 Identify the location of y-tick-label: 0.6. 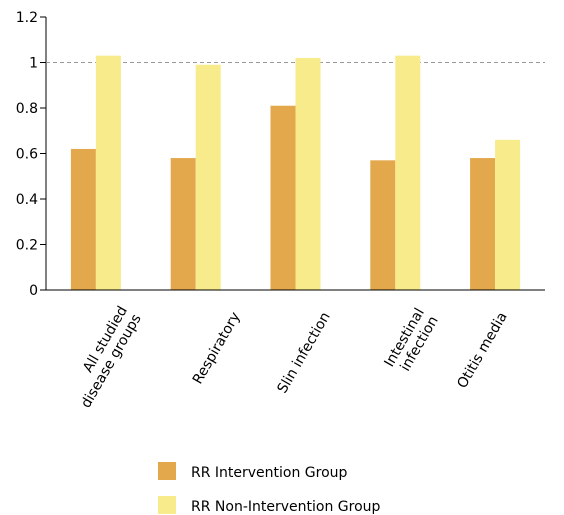
(27, 155).